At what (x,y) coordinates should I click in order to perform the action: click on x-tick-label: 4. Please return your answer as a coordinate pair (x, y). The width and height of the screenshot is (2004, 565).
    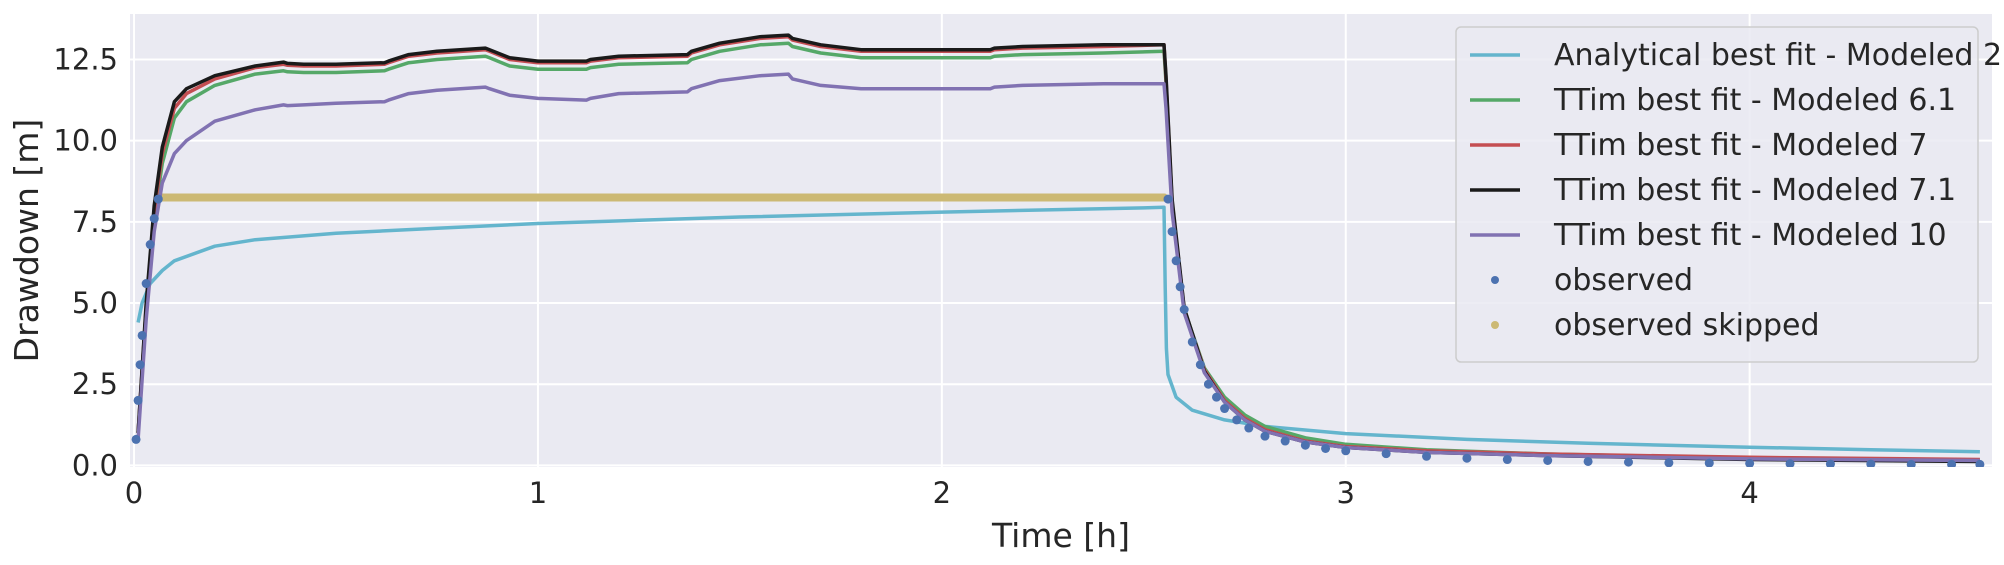
    Looking at the image, I should click on (1749, 493).